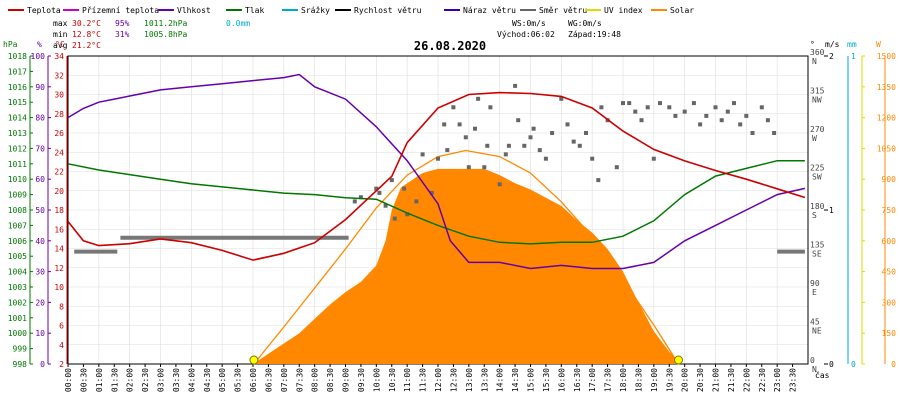  I want to click on tick-x-9: 04:30, so click(207, 380).